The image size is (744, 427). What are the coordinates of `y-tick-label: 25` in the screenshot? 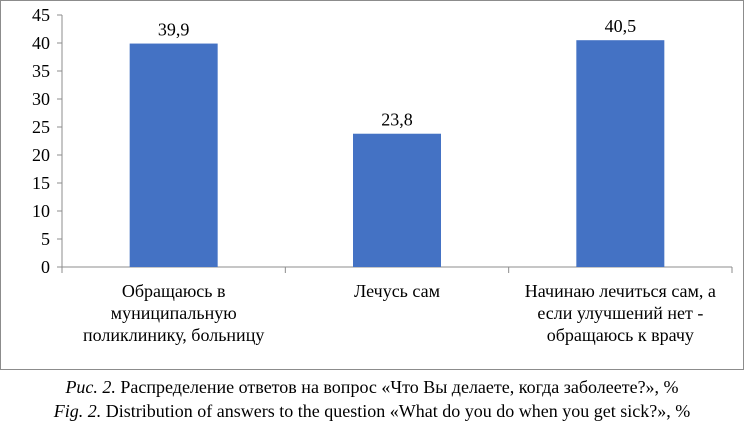 It's located at (41, 127).